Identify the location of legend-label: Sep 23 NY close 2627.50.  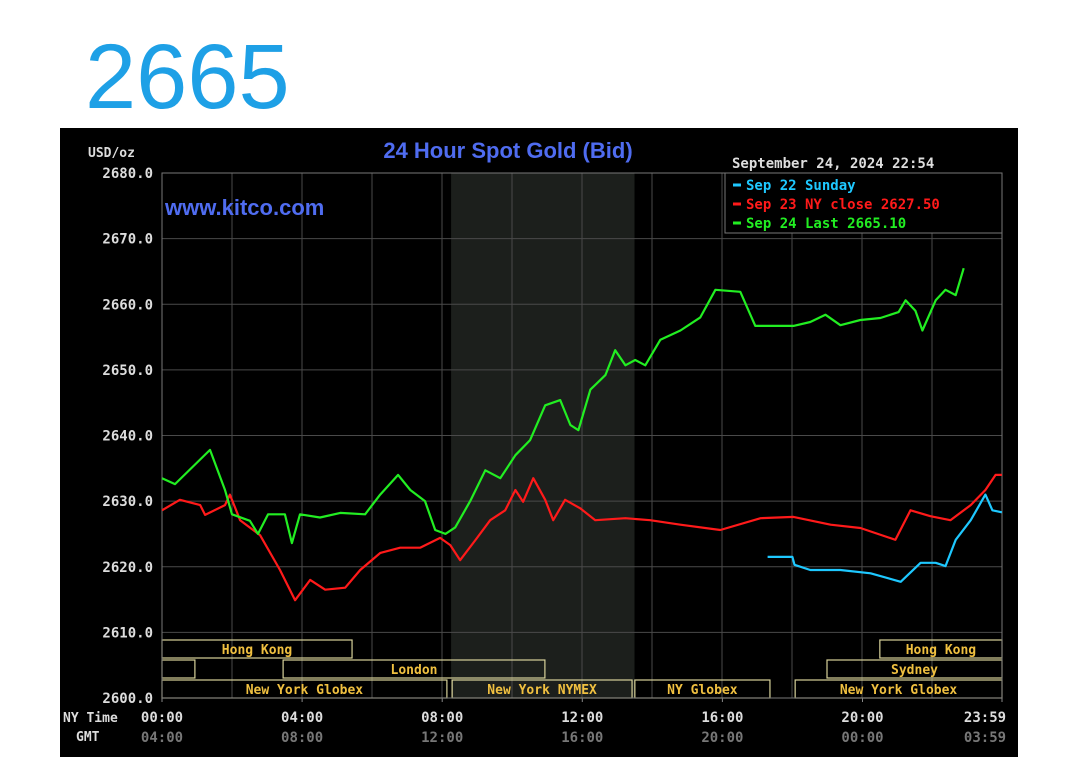
(843, 205).